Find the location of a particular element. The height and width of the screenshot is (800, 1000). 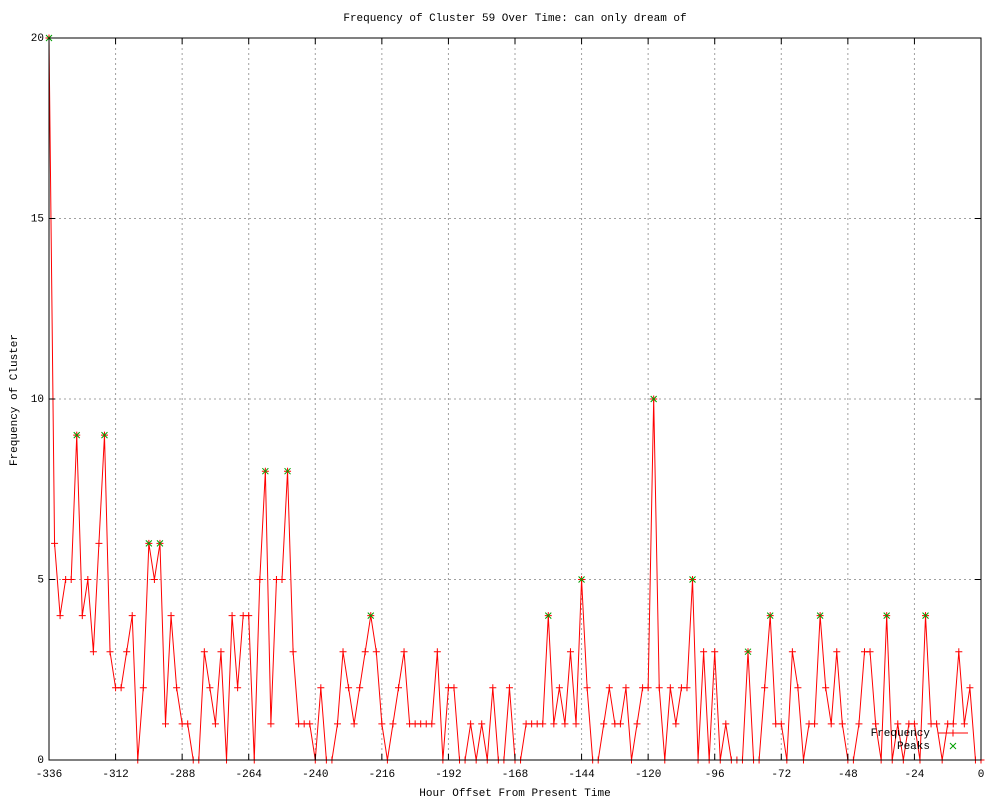

x-tick-label: 0 is located at coordinates (981, 775).